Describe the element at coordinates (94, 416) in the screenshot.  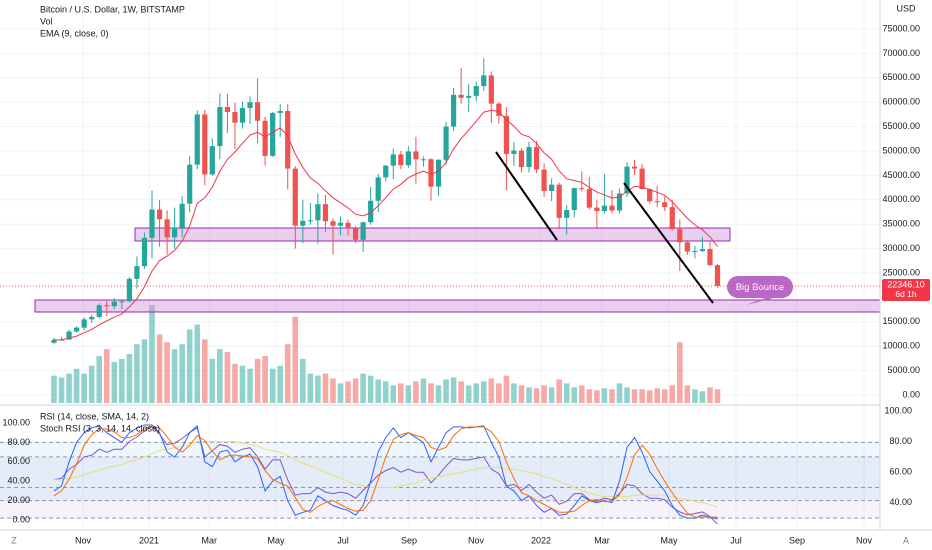
I see `legend-rsi: RSI (14, close, SMA, 14, 2)` at that location.